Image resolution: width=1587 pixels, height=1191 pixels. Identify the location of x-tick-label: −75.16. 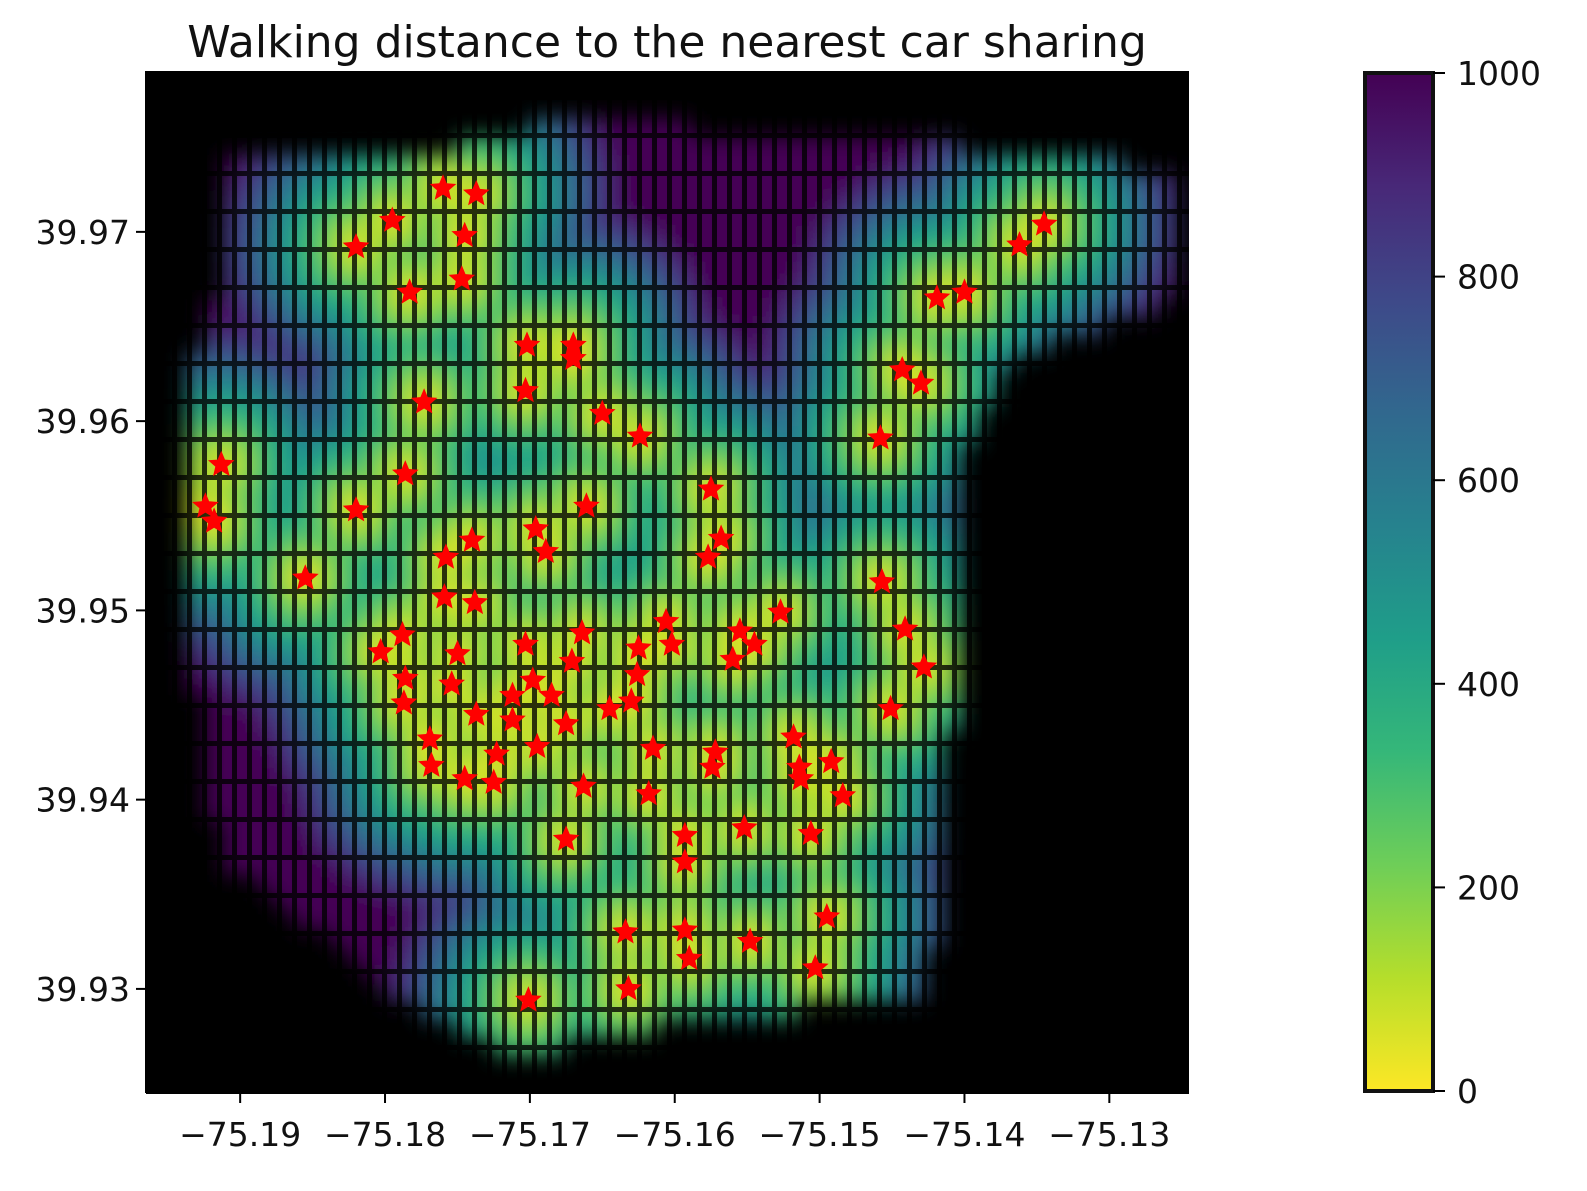
(675, 1134).